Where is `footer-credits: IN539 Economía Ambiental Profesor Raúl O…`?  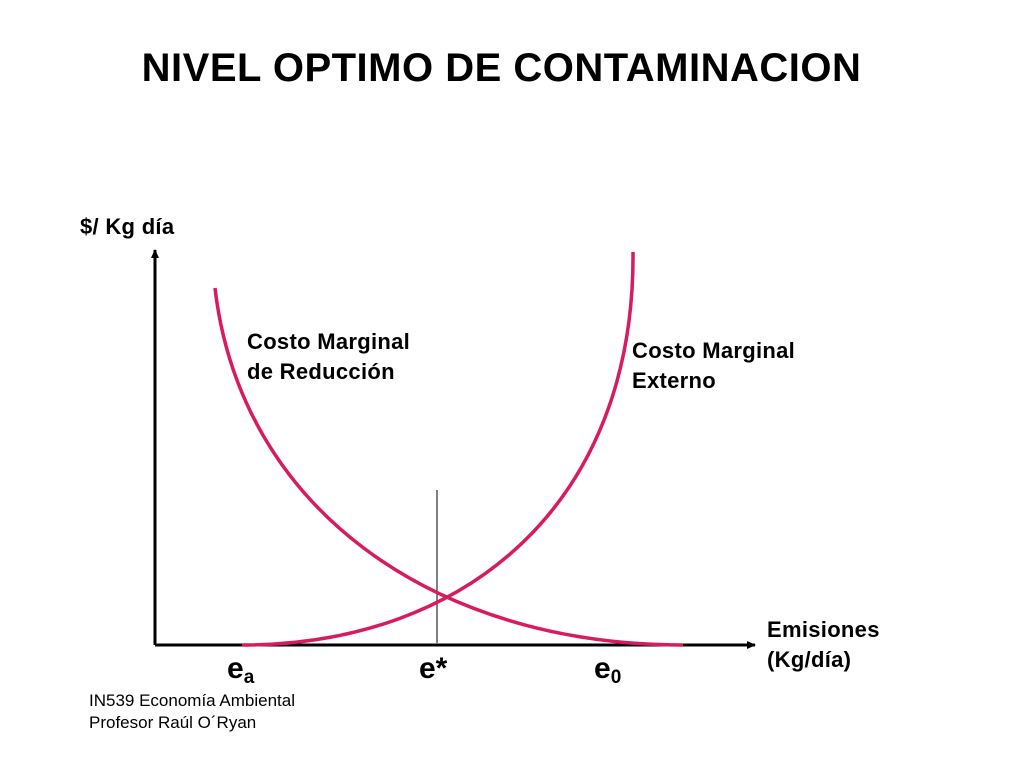
footer-credits: IN539 Economía Ambiental Profesor Raúl O… is located at coordinates (192, 712).